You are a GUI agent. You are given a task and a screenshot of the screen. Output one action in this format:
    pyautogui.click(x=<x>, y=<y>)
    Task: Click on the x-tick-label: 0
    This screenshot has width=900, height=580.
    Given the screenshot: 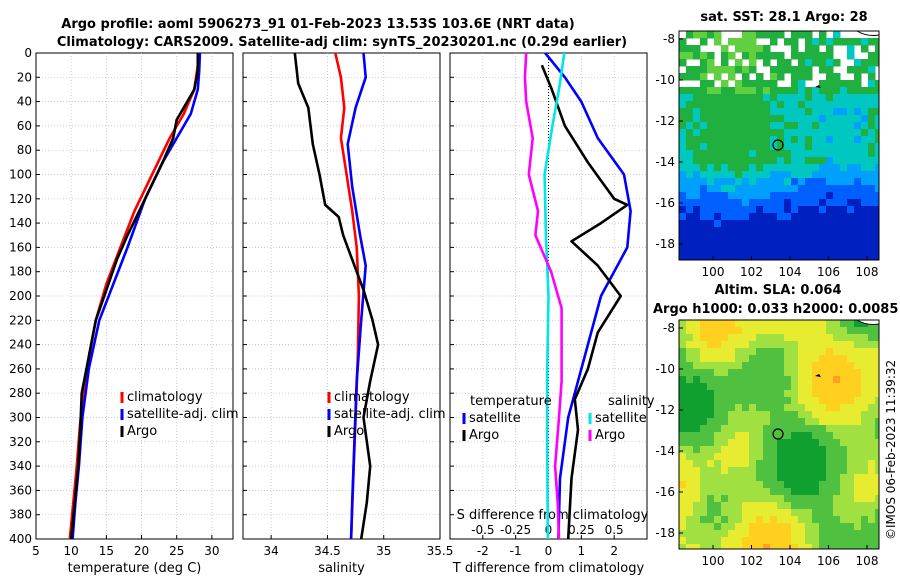 What is the action you would take?
    pyautogui.click(x=549, y=551)
    